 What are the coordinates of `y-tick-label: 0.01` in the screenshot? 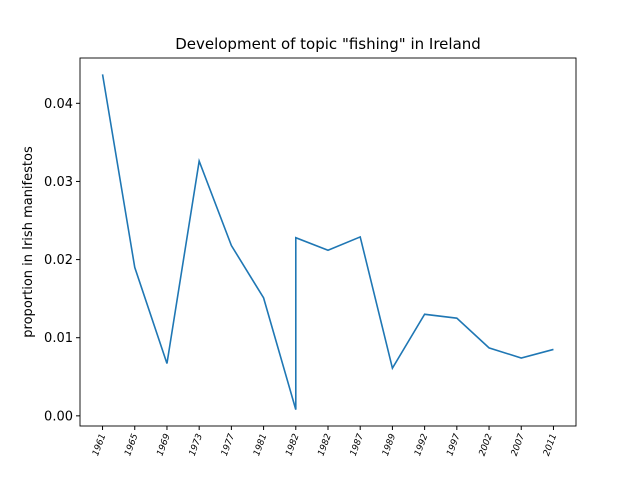 It's located at (58, 338).